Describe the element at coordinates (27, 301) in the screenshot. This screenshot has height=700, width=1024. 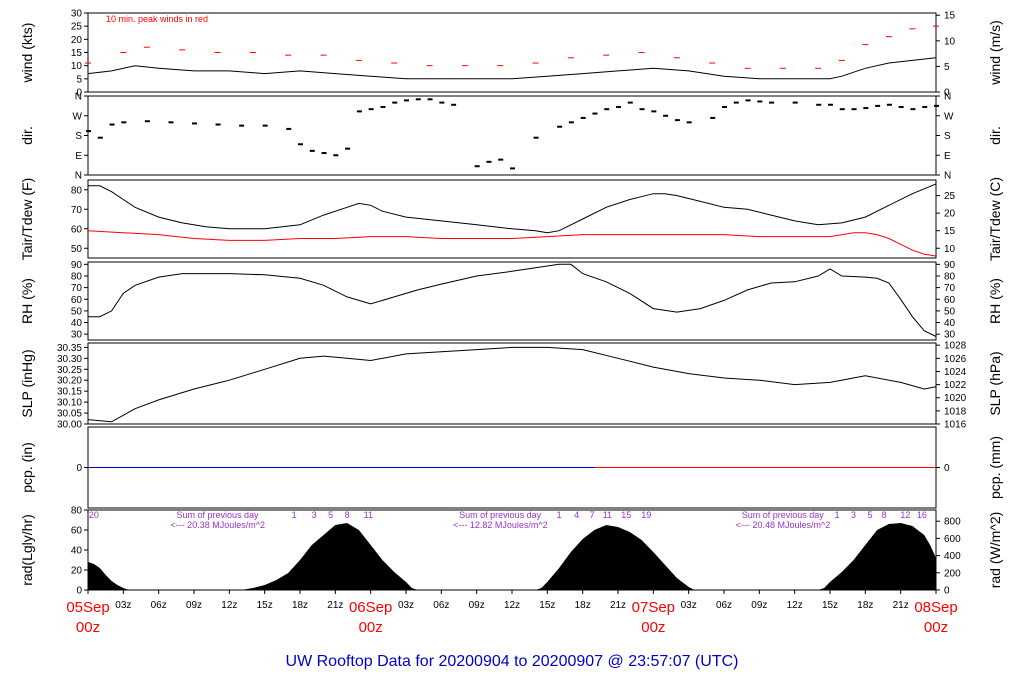
I see `rh-left-axis-label: RH (%)` at that location.